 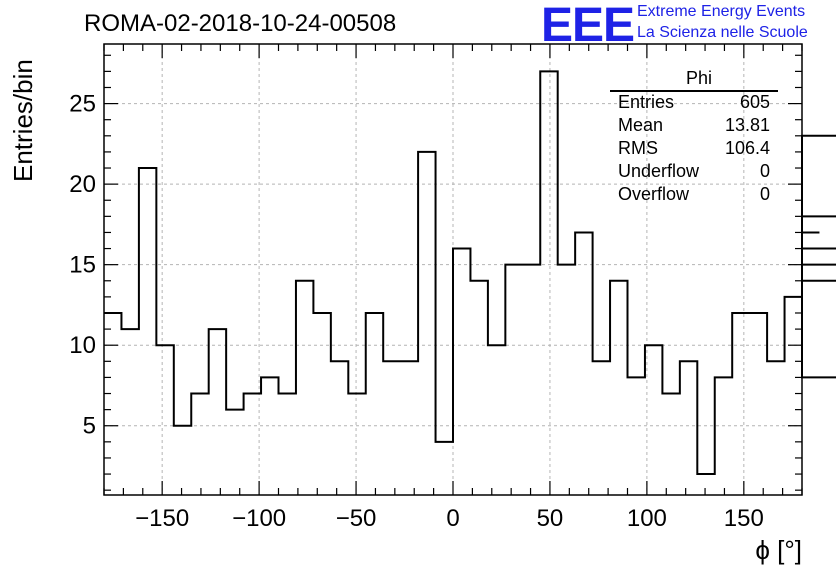 What do you see at coordinates (694, 126) in the screenshot?
I see `stats-row-mean: Mean 13.81` at bounding box center [694, 126].